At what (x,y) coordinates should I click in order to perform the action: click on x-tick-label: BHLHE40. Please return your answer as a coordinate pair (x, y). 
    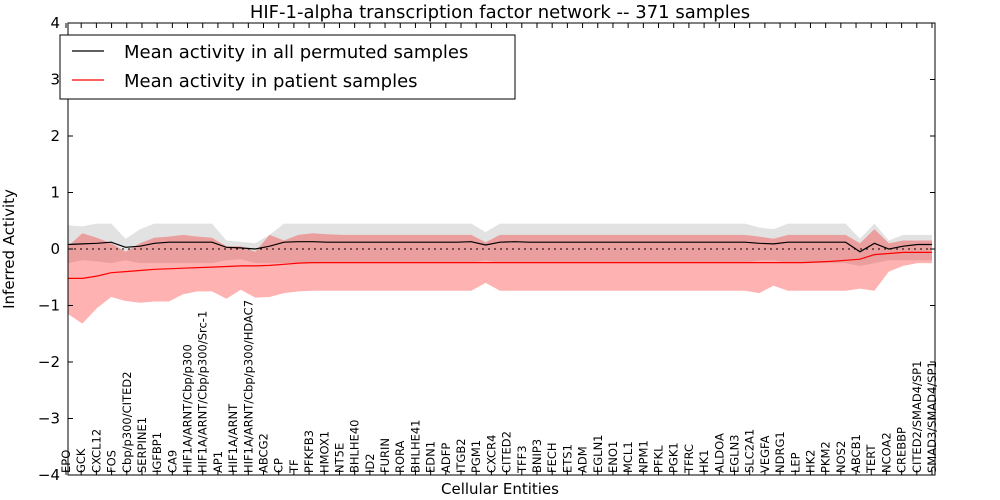
    Looking at the image, I should click on (355, 447).